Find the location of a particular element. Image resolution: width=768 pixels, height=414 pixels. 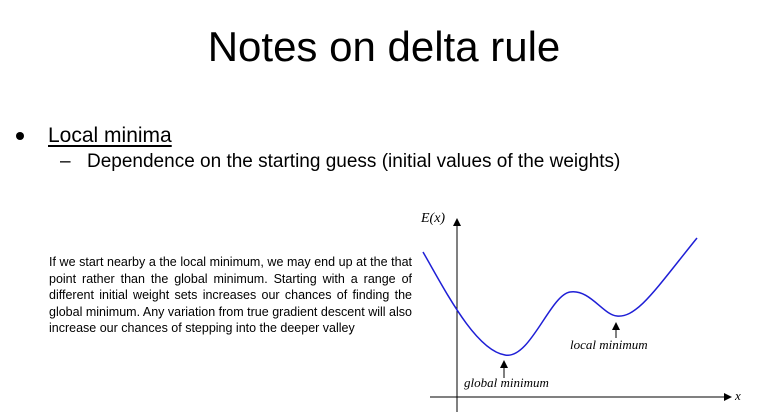

slide-title: Notes on delta rule is located at coordinates (384, 46).